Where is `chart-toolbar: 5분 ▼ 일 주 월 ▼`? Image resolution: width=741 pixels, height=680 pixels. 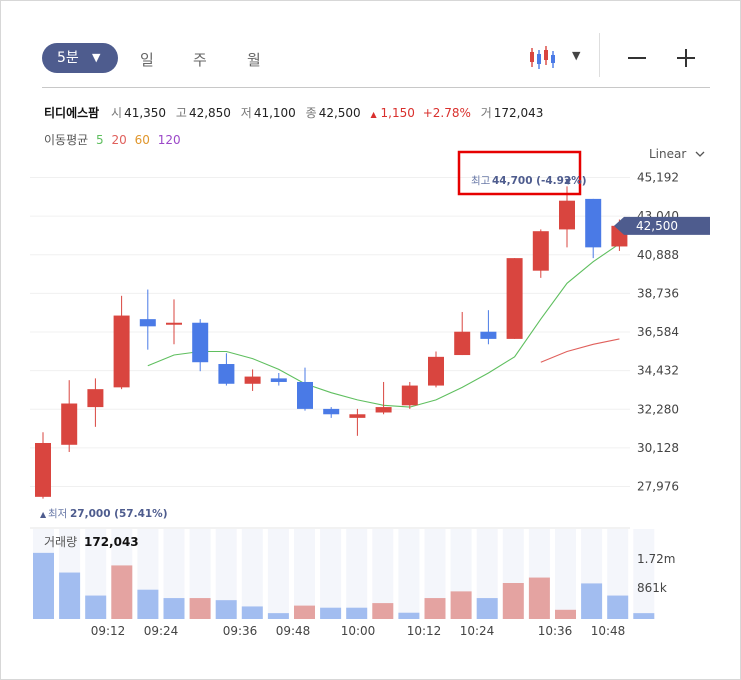 chart-toolbar: 5분 ▼ 일 주 월 ▼ is located at coordinates (376, 60).